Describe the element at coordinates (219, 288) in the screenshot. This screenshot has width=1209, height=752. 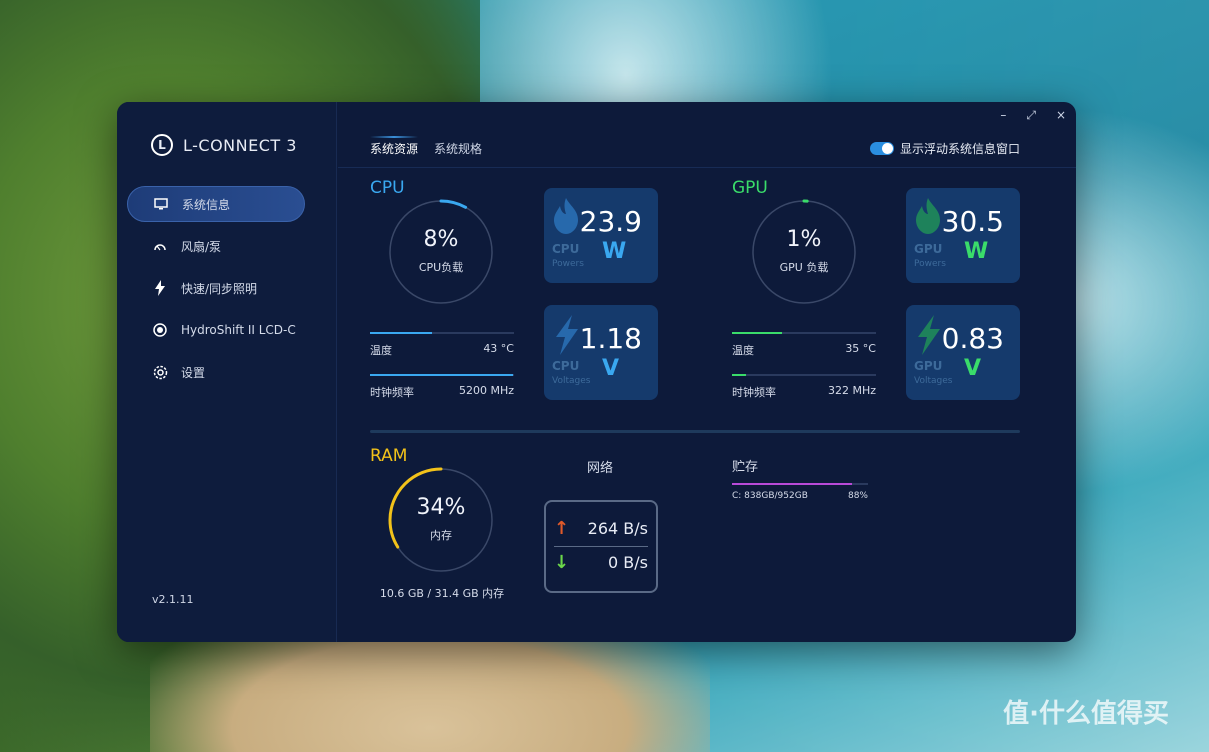
I see `sidebar-item-label: 快速/同步照明` at that location.